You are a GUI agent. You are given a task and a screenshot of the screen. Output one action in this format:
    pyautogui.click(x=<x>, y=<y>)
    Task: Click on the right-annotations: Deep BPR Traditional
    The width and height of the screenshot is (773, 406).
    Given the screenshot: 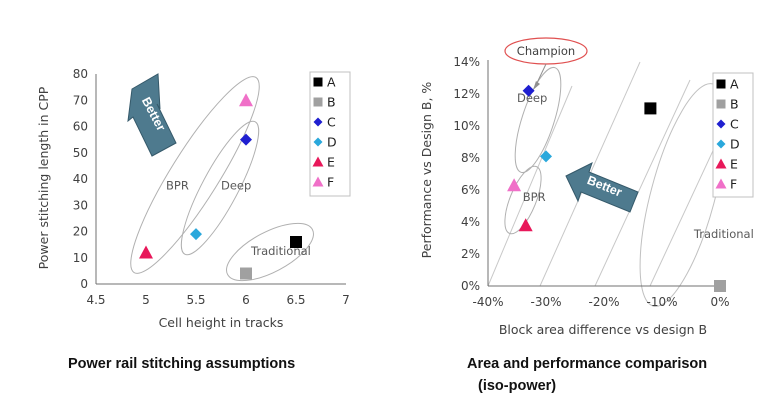 What is the action you would take?
    pyautogui.click(x=635, y=166)
    